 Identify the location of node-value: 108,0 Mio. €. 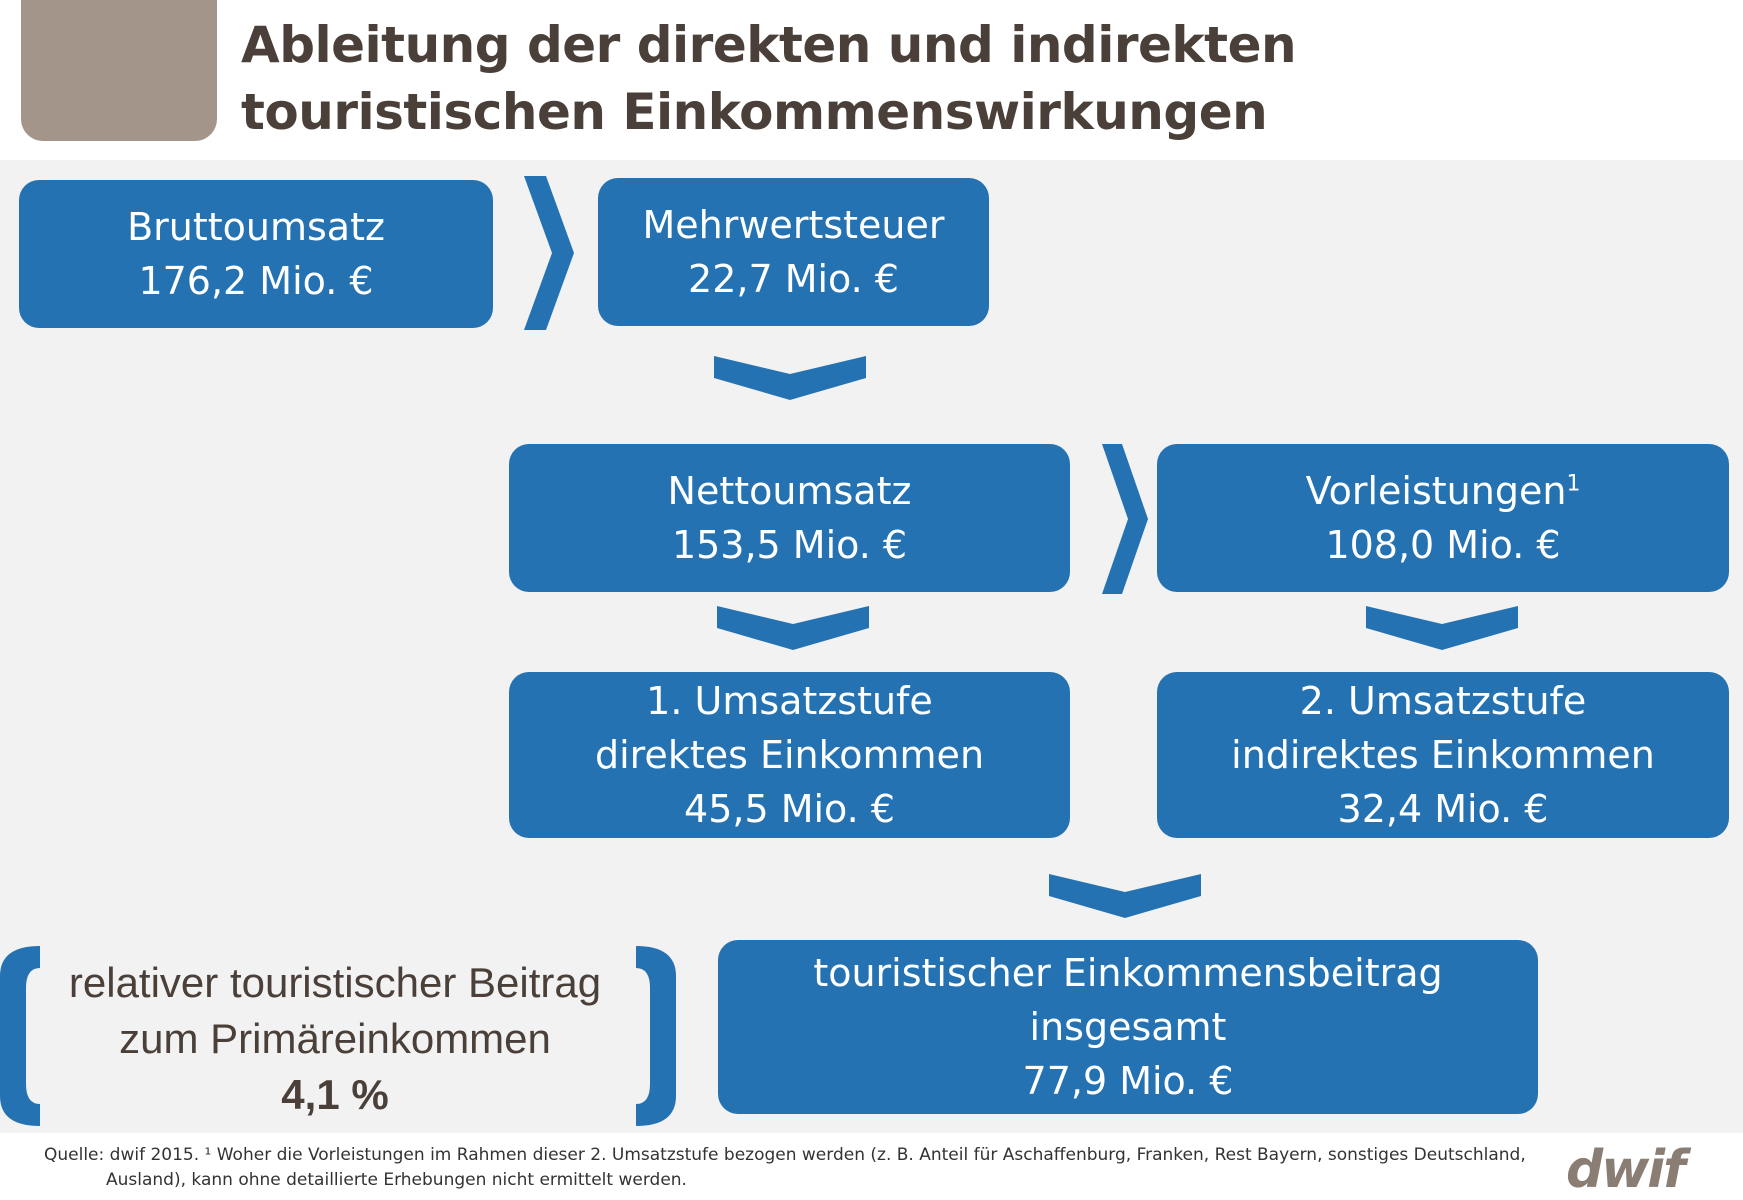
(1443, 545).